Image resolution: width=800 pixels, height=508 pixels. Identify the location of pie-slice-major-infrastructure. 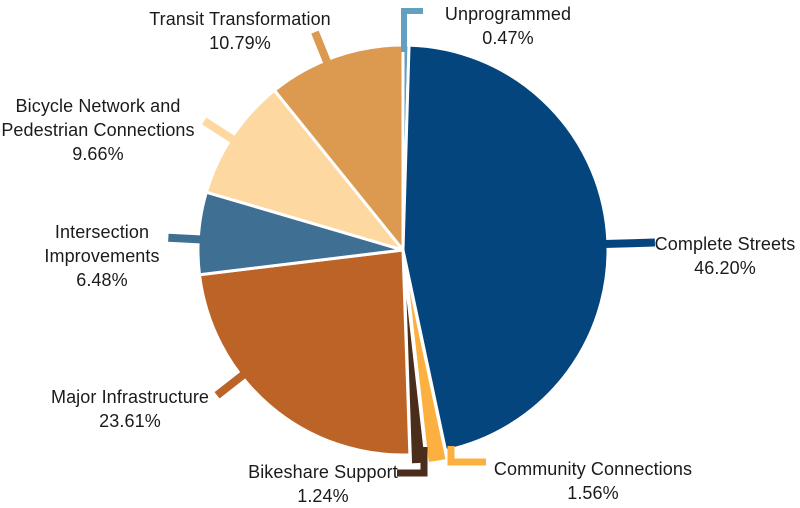
(305, 352).